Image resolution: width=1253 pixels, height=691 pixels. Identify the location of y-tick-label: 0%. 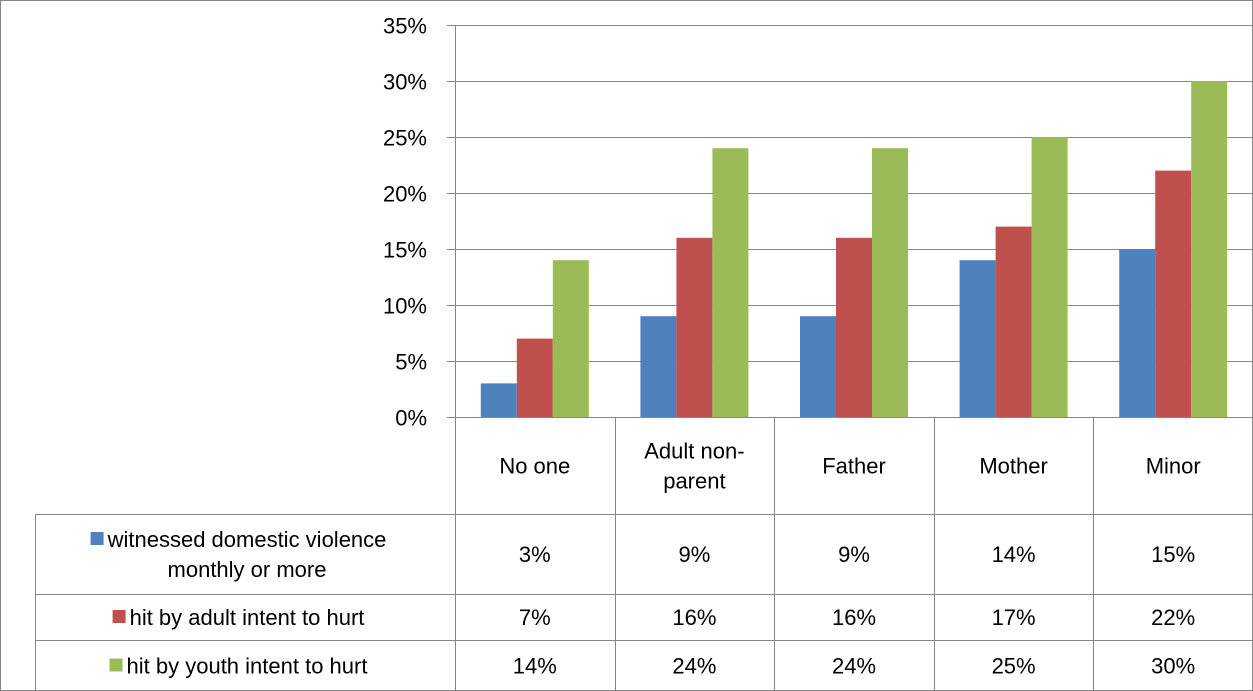
(411, 418).